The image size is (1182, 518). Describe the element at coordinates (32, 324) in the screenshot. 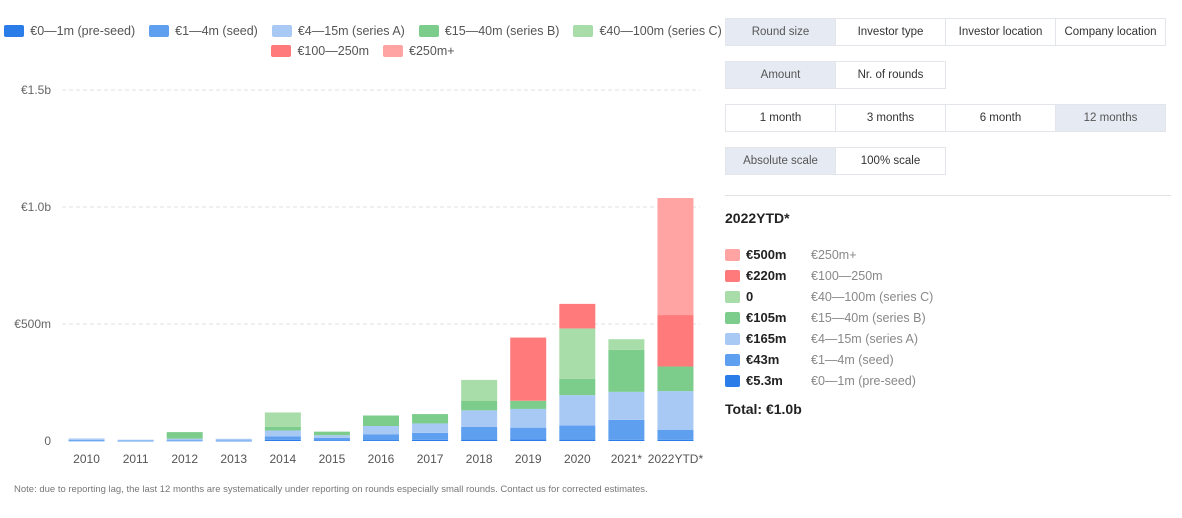

I see `y-tick-label: €500m` at that location.